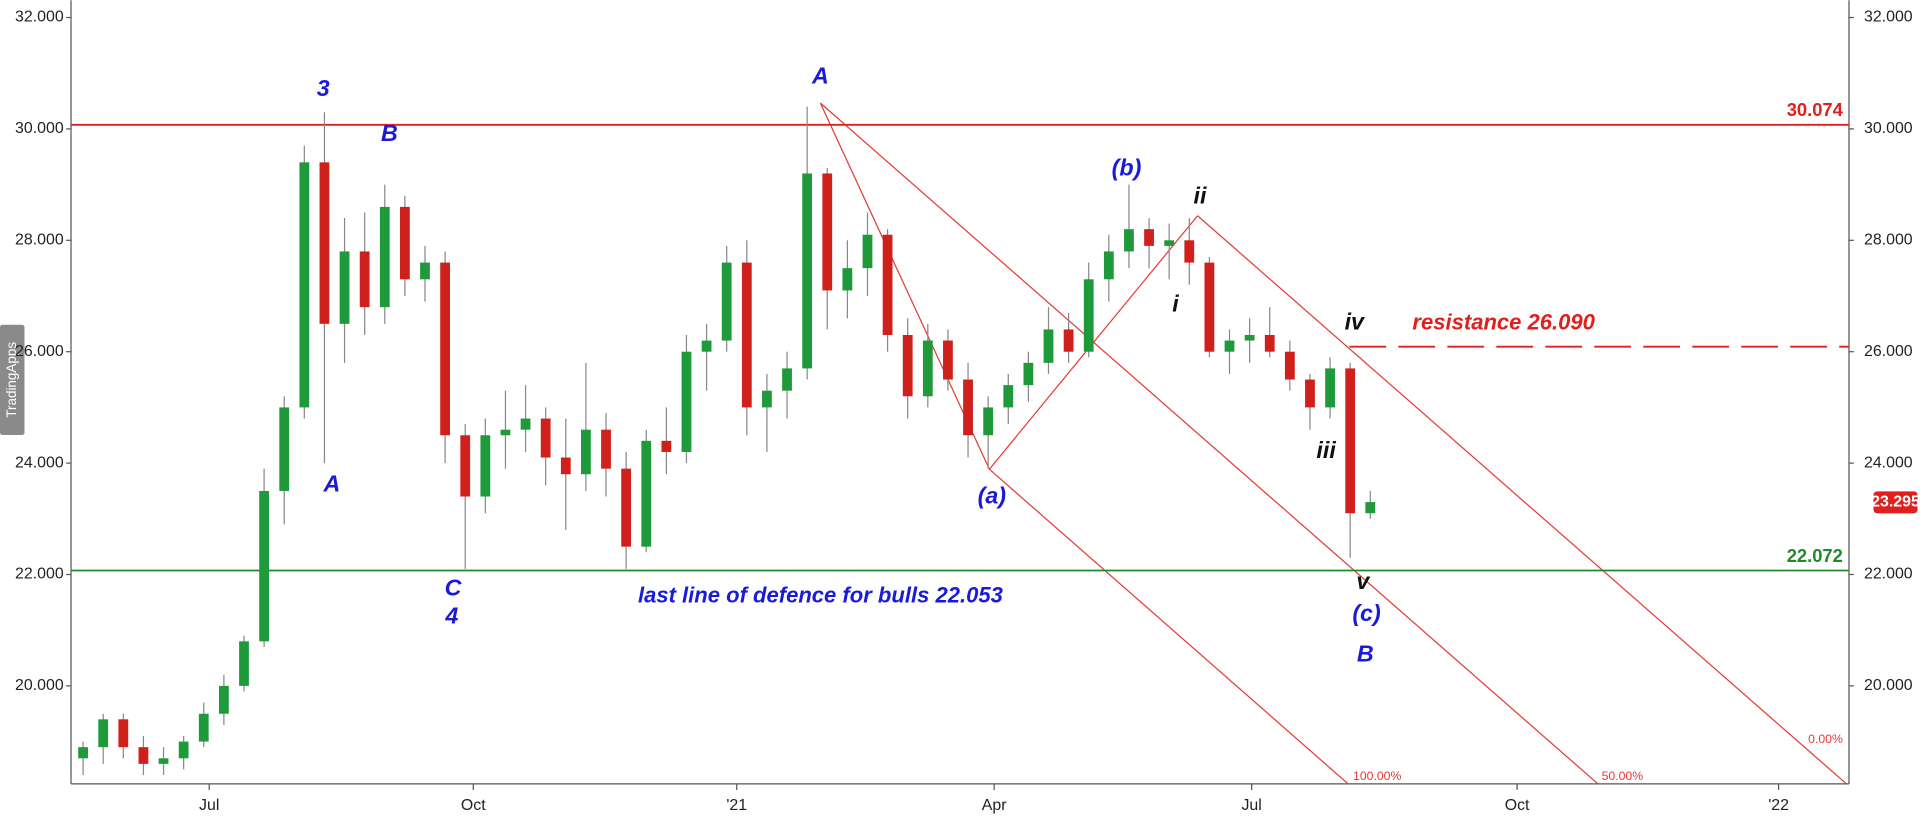 This screenshot has width=1920, height=816. Describe the element at coordinates (39, 240) in the screenshot. I see `y-tick-label: 28.000` at that location.